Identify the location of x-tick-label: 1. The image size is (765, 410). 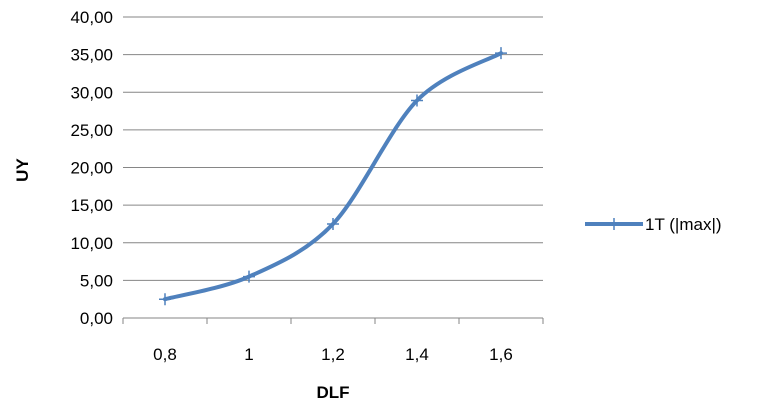
(248, 354).